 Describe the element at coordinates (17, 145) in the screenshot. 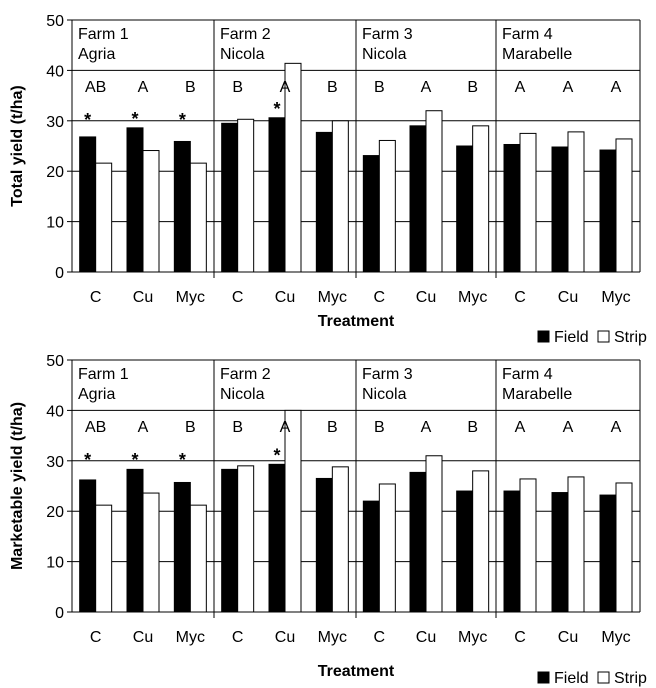

I see `y-axis-title: Total yield (t/ha)` at that location.